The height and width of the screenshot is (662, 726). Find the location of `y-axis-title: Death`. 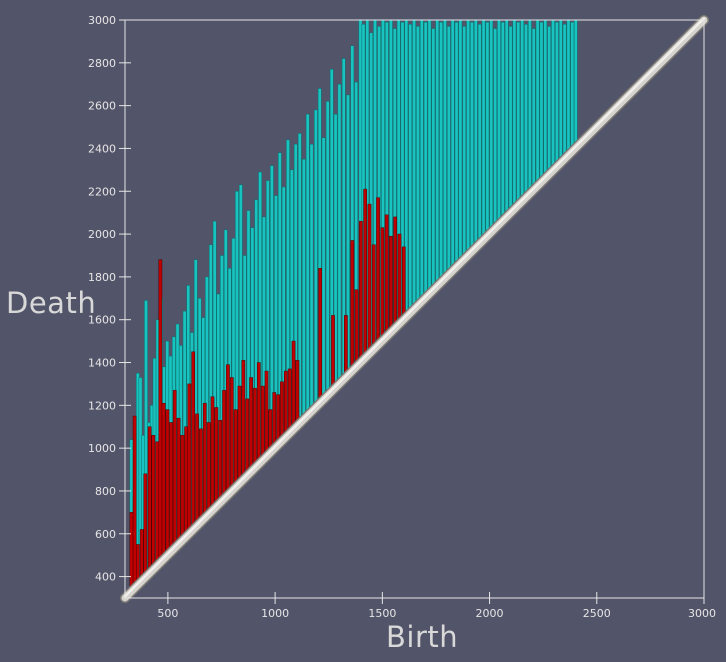

y-axis-title: Death is located at coordinates (51, 303).